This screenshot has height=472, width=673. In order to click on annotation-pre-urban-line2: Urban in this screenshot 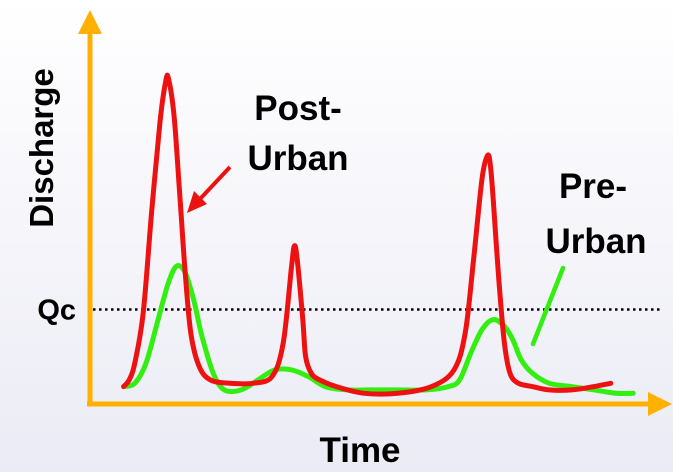, I will do `click(595, 241)`.